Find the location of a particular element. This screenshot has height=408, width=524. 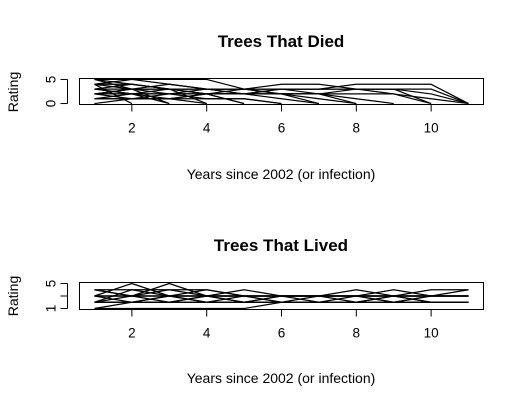

y-axis: 05 is located at coordinates (56, 92).